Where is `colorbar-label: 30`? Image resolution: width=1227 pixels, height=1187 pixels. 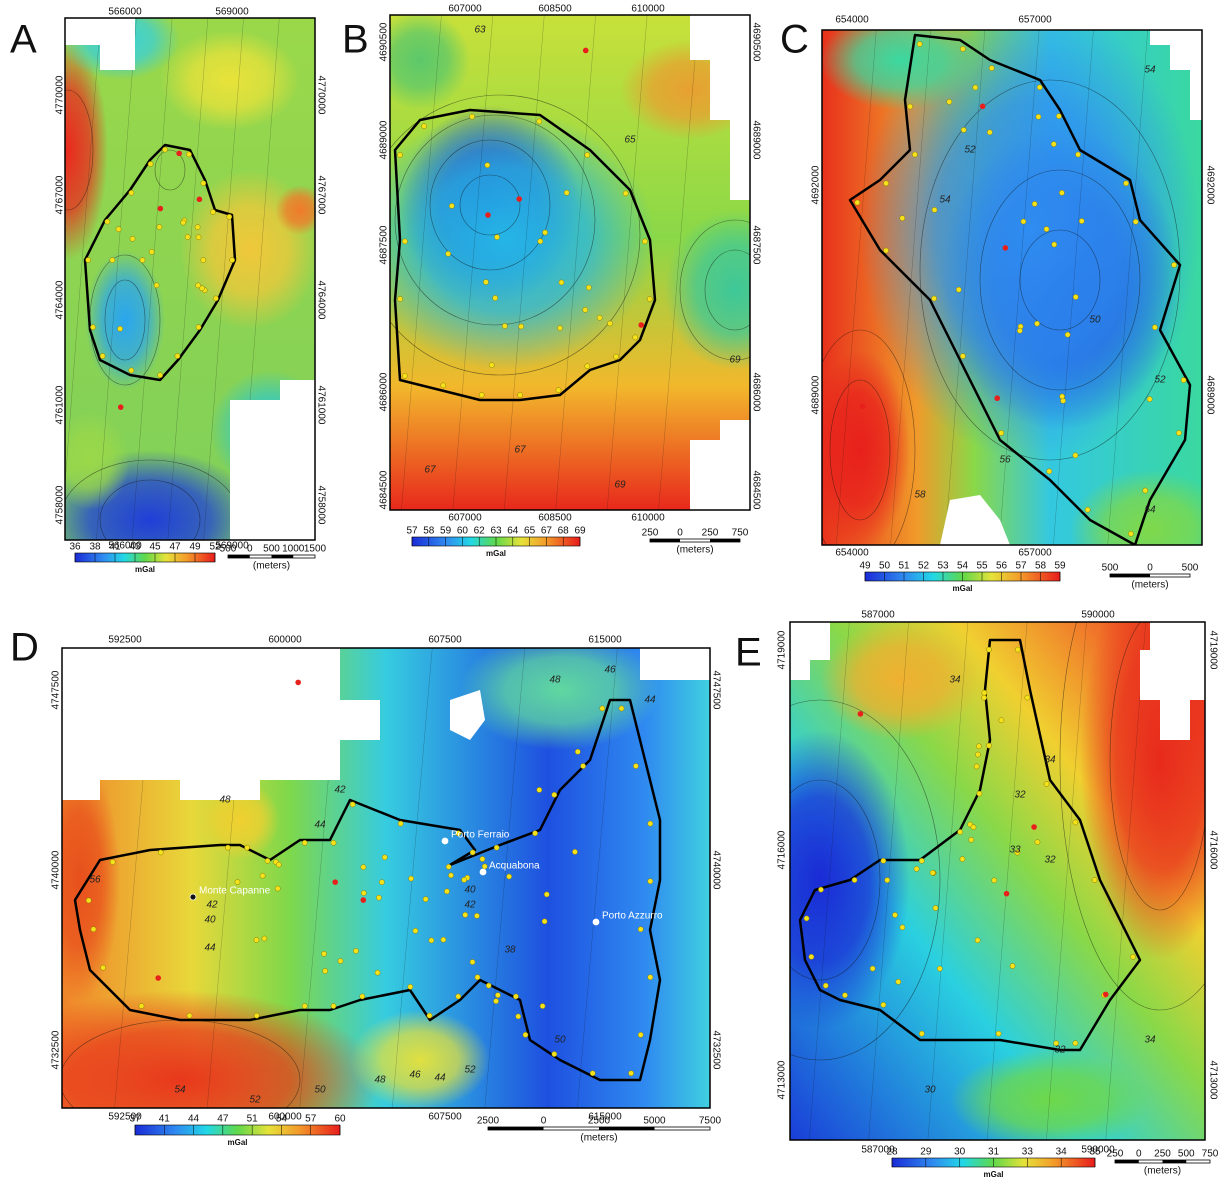
colorbar-label: 30 is located at coordinates (960, 1152).